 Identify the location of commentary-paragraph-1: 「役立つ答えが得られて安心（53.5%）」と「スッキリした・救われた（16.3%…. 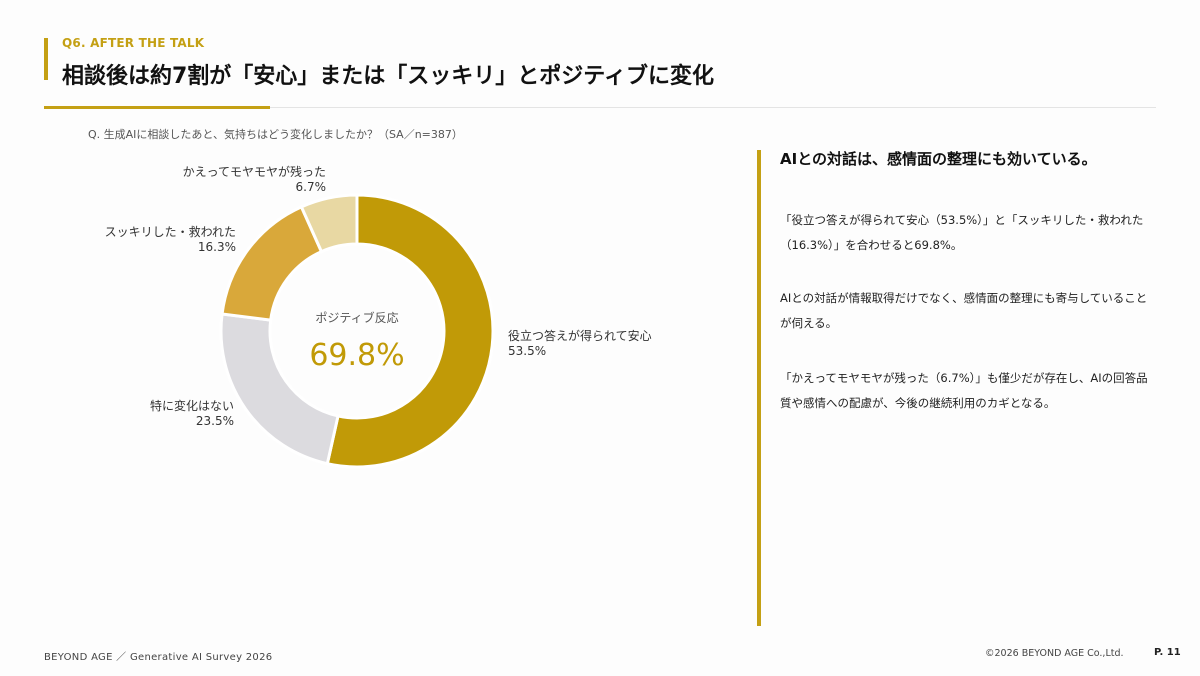
(962, 232).